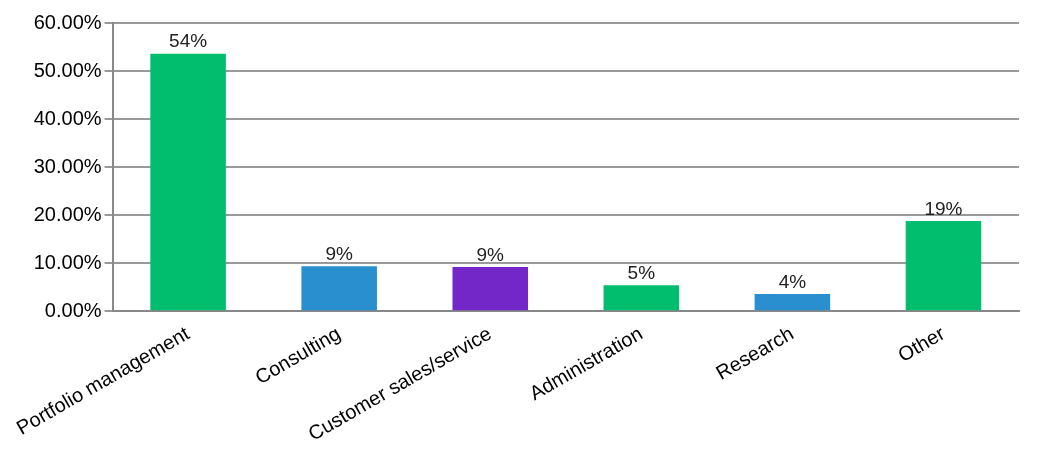 The width and height of the screenshot is (1047, 458). Describe the element at coordinates (67, 165) in the screenshot. I see `y-tick-label: 30.00%` at that location.